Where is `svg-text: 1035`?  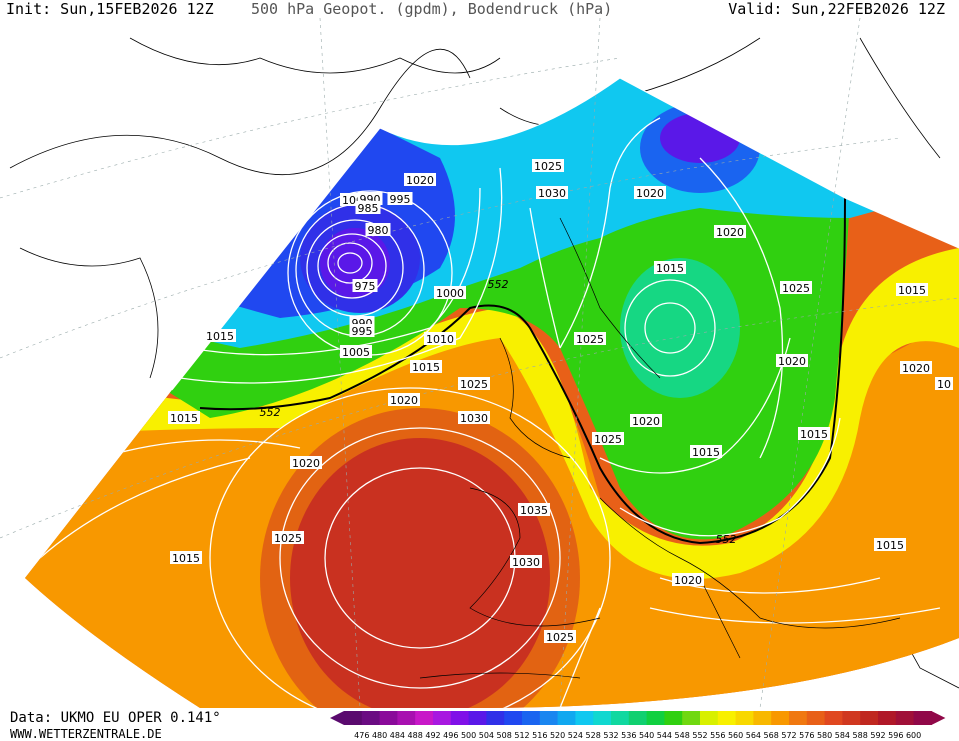
svg-text: 1035 is located at coordinates (534, 510).